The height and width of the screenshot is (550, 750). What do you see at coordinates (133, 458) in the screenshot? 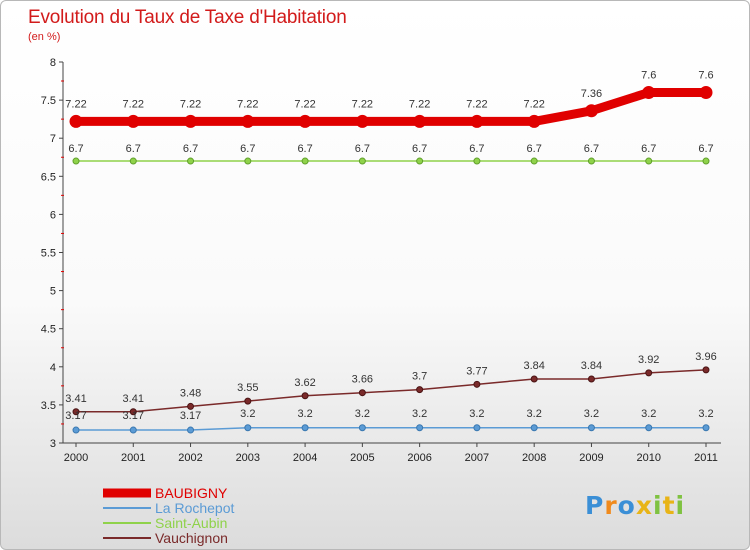
I see `x-tick-label: 2001` at bounding box center [133, 458].